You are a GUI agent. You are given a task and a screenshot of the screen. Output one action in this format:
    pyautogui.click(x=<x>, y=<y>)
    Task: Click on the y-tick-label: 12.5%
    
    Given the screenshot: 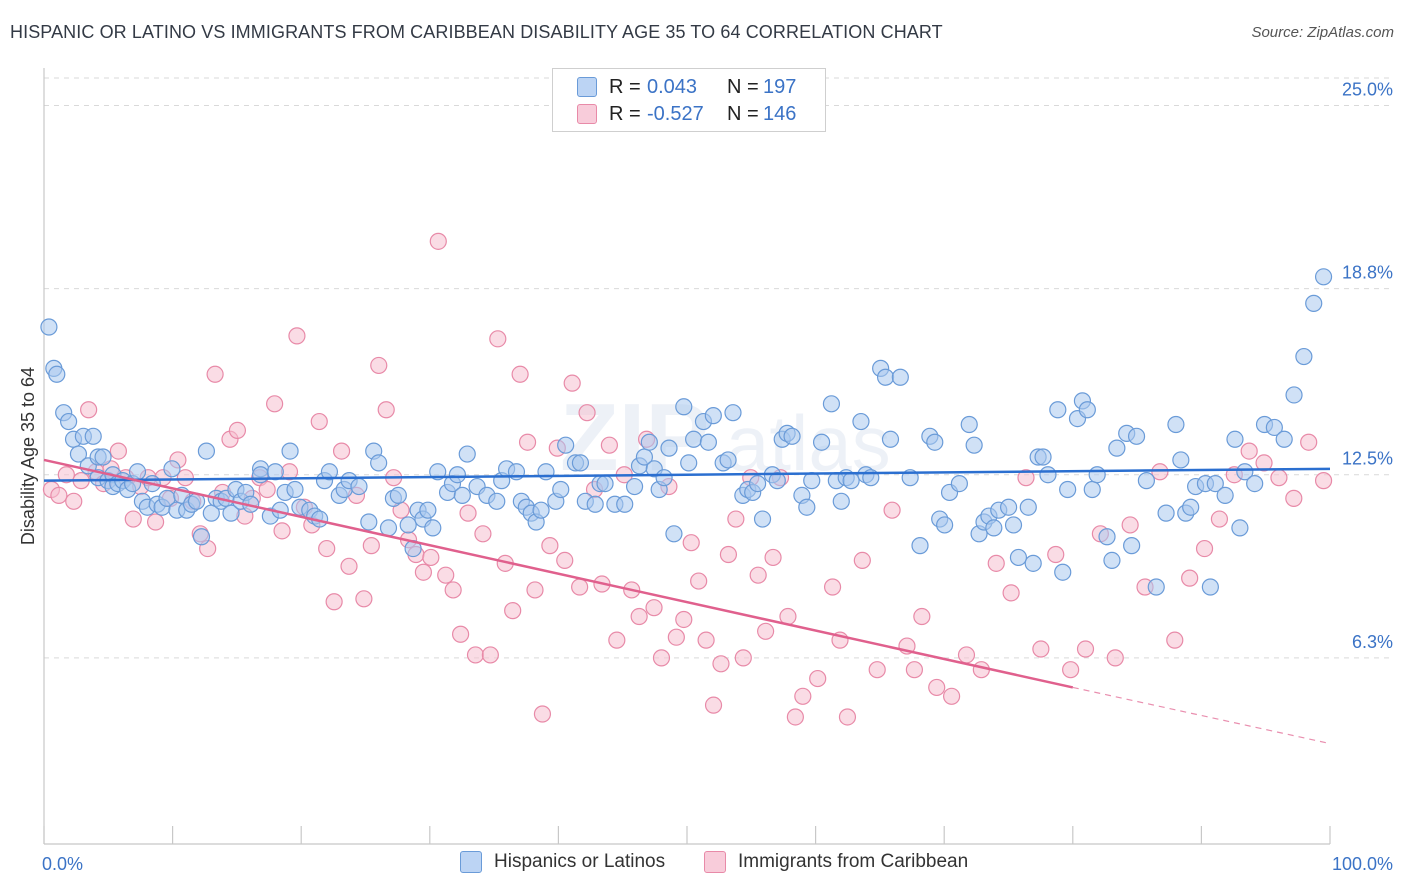 What is the action you would take?
    pyautogui.click(x=1367, y=459)
    